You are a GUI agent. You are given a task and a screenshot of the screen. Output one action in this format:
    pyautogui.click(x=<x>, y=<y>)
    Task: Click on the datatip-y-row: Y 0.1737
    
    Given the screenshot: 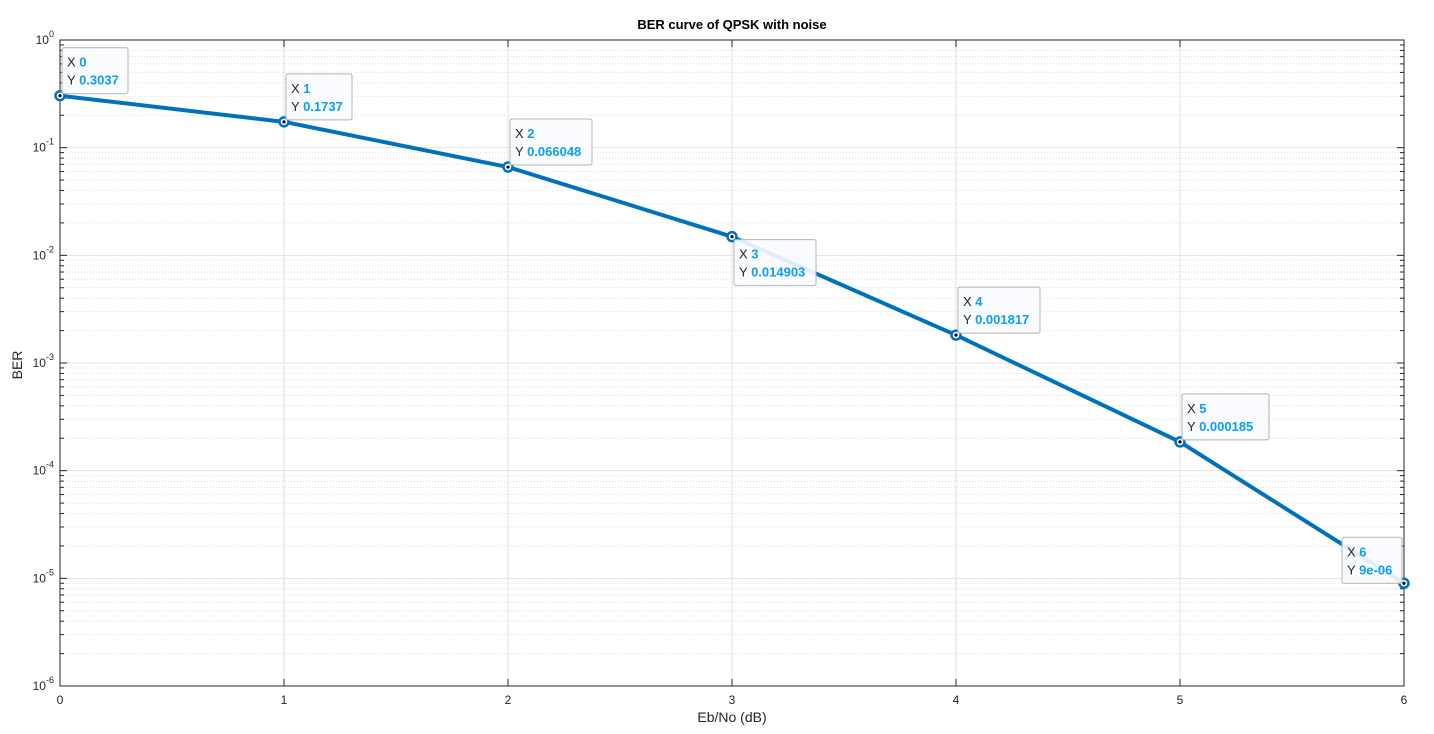 What is the action you would take?
    pyautogui.click(x=317, y=106)
    